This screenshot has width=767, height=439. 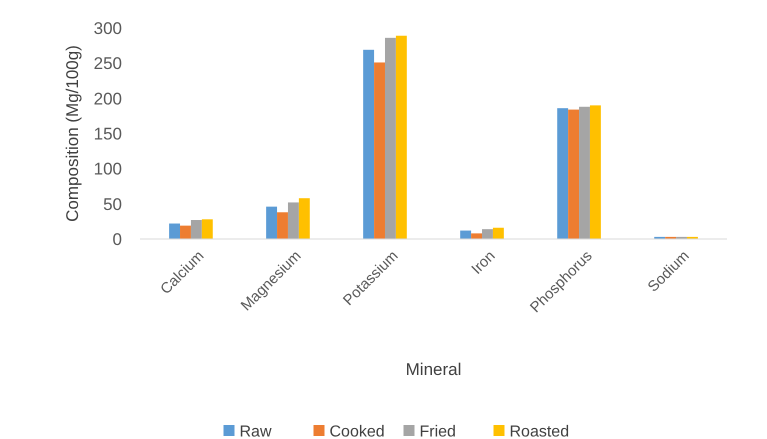 What do you see at coordinates (438, 431) in the screenshot?
I see `legend-label: Fried` at bounding box center [438, 431].